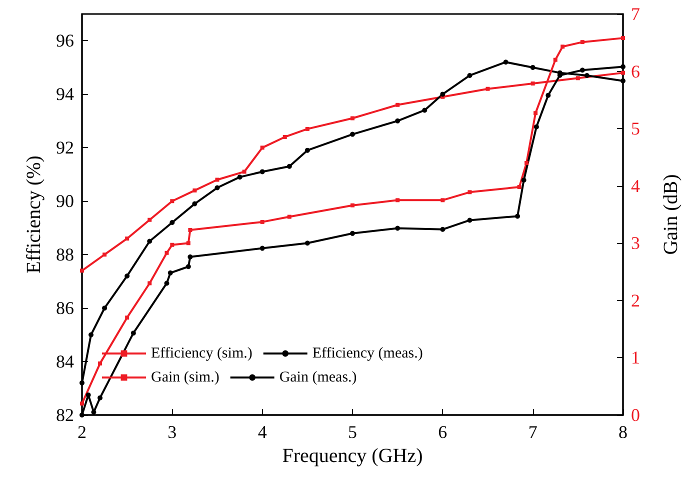 The image size is (696, 479). I want to click on legend-label: Efficiency (sim.), so click(201, 354).